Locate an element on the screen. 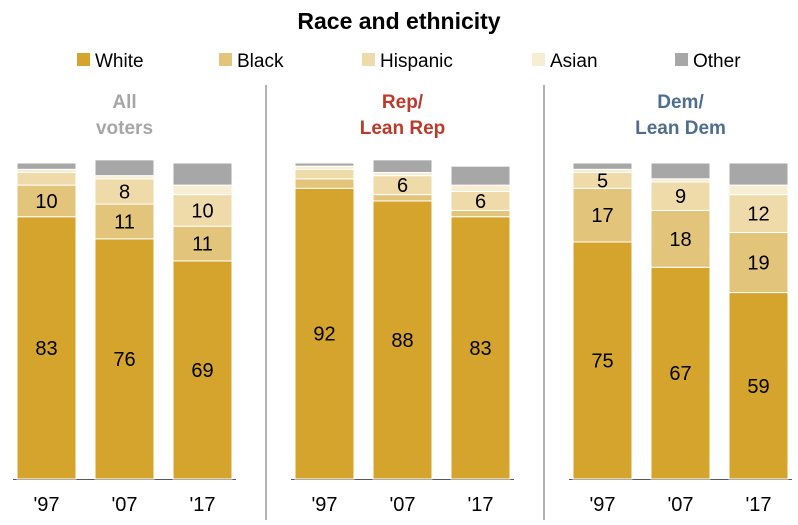 This screenshot has height=525, width=798. legend-label-white: White is located at coordinates (119, 61).